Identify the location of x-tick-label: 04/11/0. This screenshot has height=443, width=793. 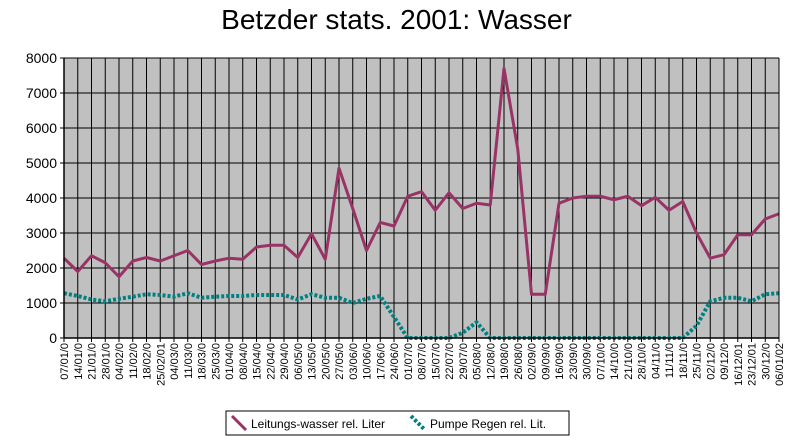
(656, 361).